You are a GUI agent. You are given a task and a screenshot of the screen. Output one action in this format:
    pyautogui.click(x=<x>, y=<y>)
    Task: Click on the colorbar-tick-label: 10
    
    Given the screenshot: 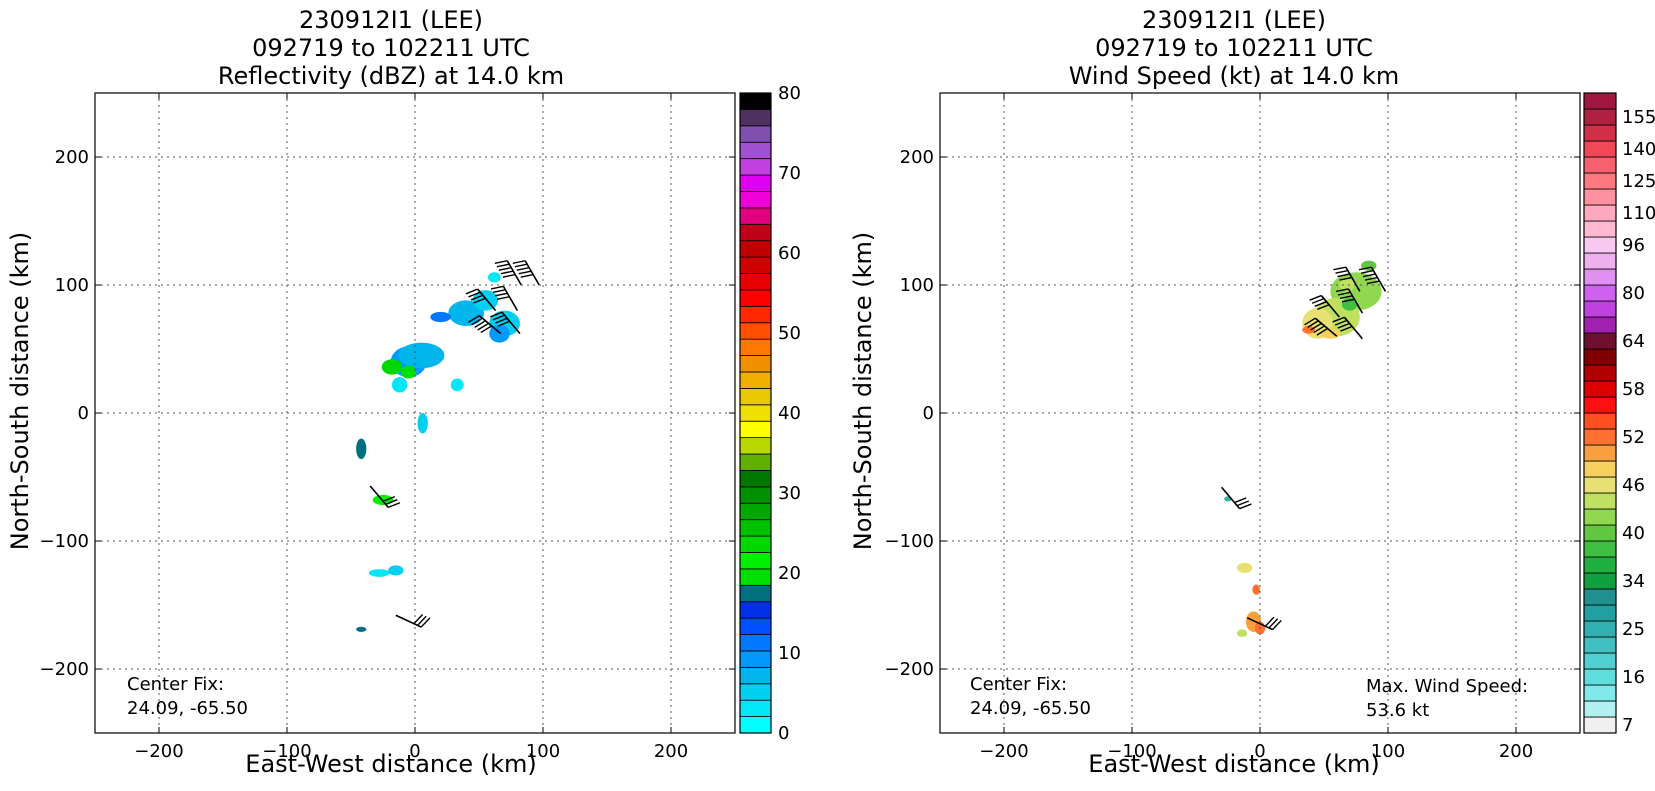 What is the action you would take?
    pyautogui.click(x=789, y=653)
    